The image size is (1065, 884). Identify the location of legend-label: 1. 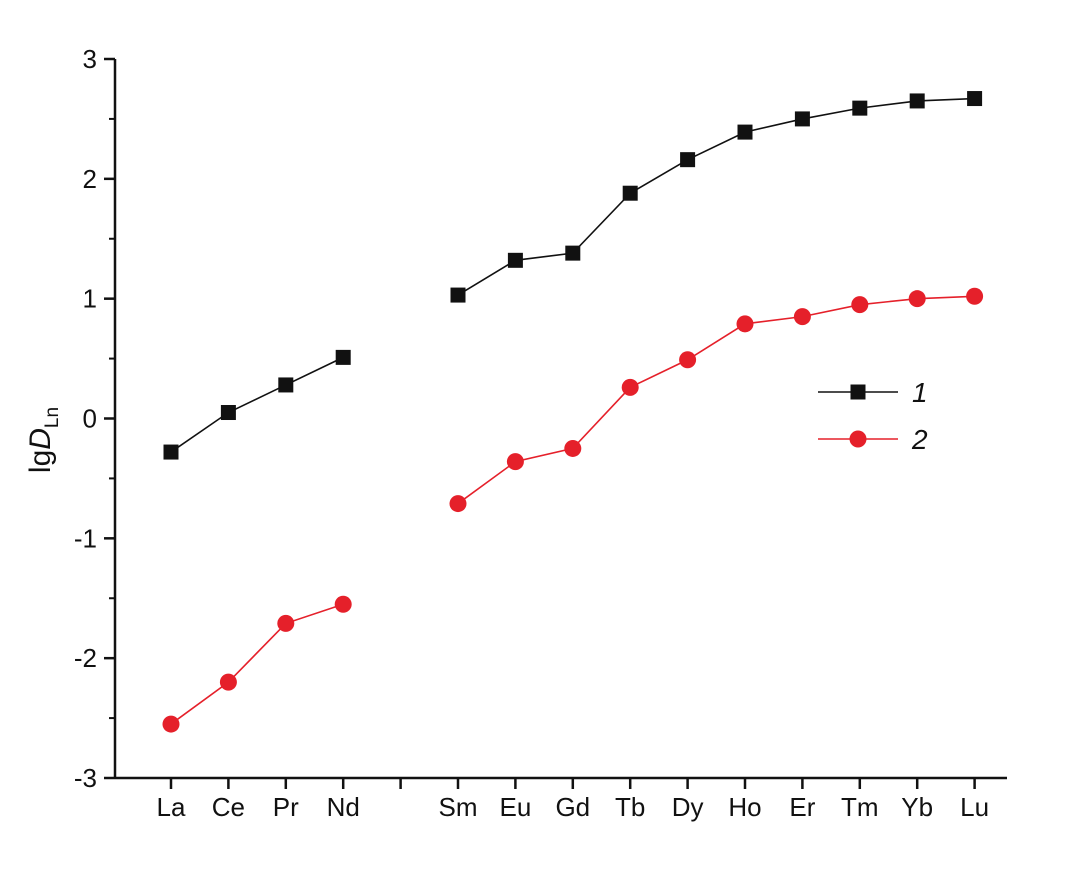
(920, 392).